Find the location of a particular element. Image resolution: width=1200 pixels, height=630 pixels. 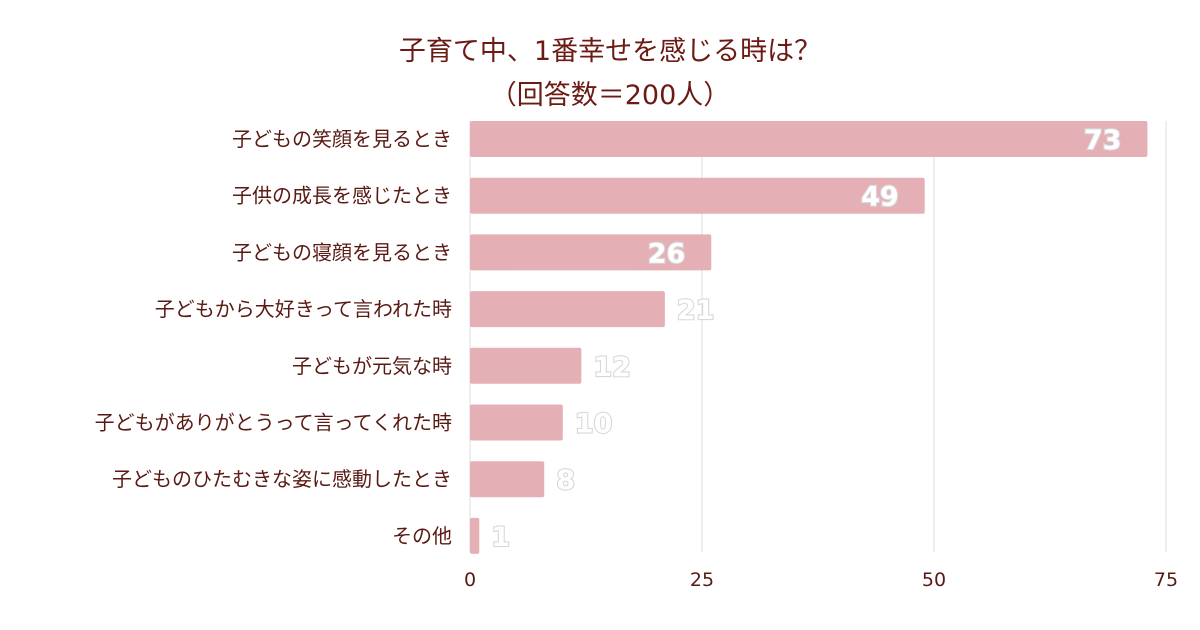

category-label: 子どもの寝顔を見るとき is located at coordinates (342, 252).